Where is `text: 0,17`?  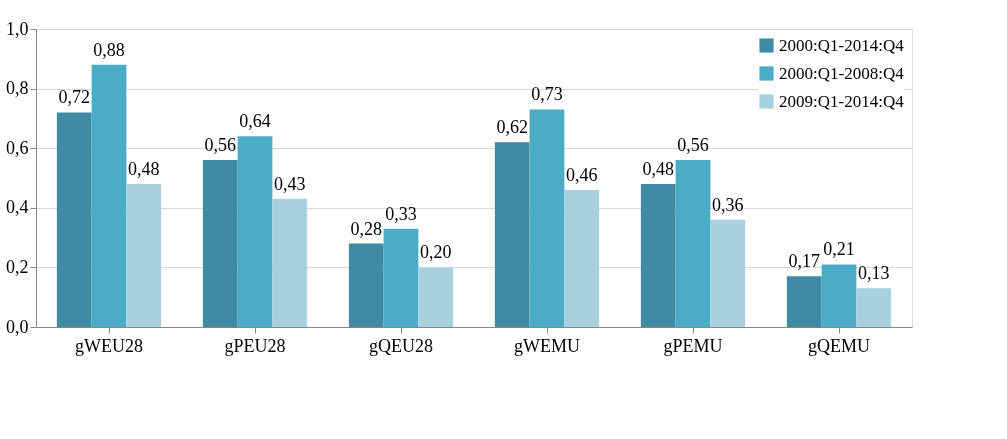 text: 0,17 is located at coordinates (804, 261).